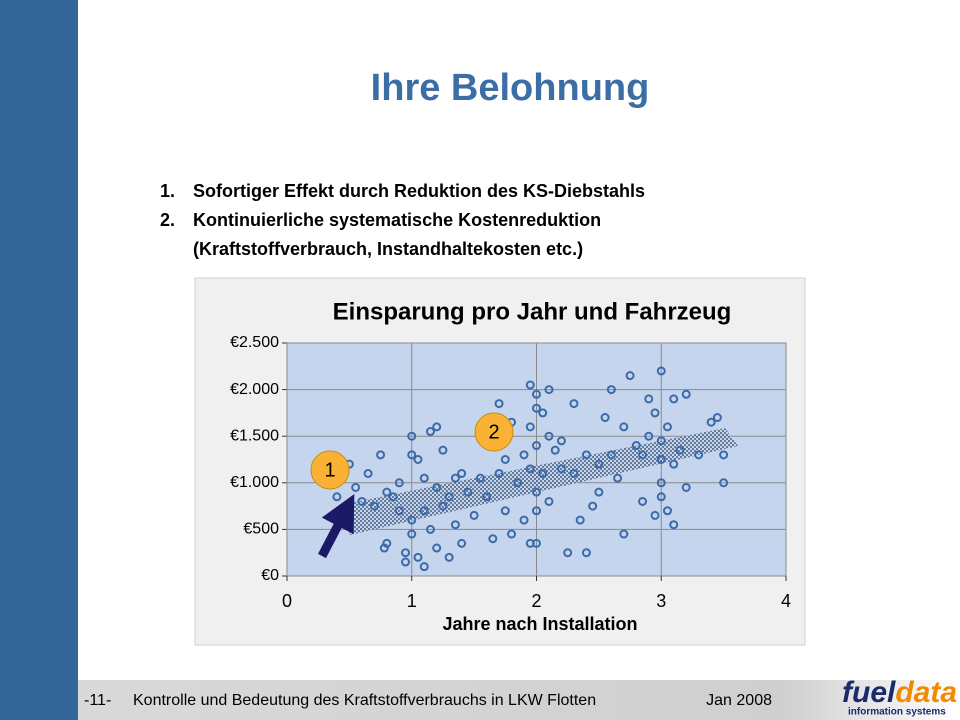 Image resolution: width=960 pixels, height=720 pixels. I want to click on logo: fueldata, so click(899, 692).